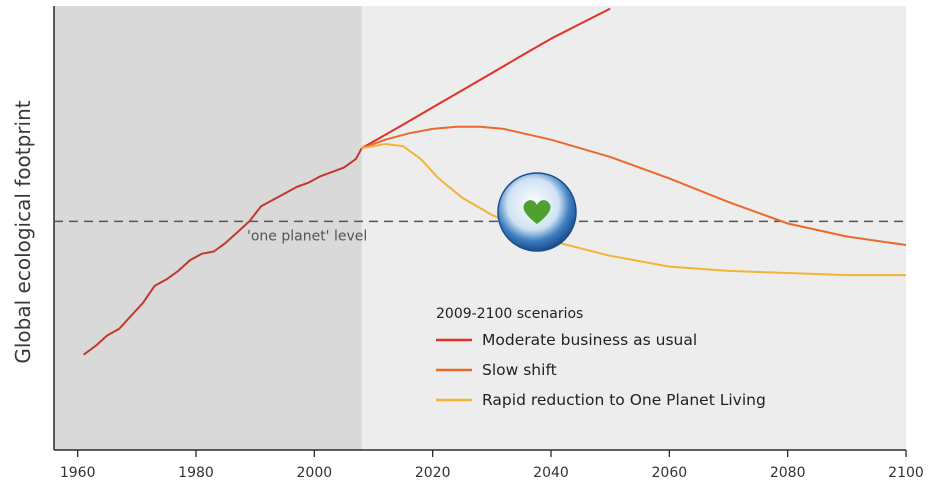  Describe the element at coordinates (589, 340) in the screenshot. I see `legend-label-1: Moderate business as usual` at that location.